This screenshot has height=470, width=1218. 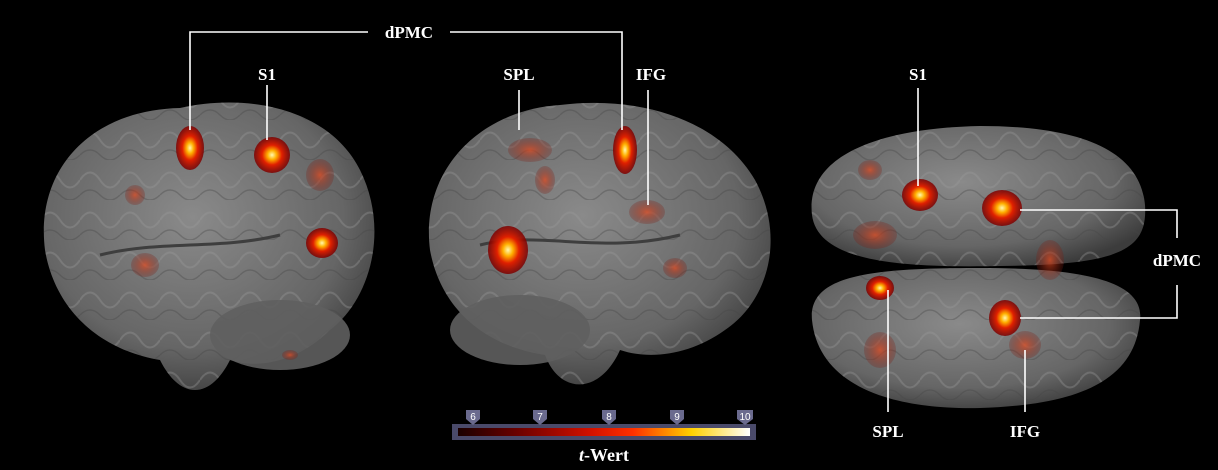 I want to click on colorbar-tick-label: 6, so click(x=473, y=417).